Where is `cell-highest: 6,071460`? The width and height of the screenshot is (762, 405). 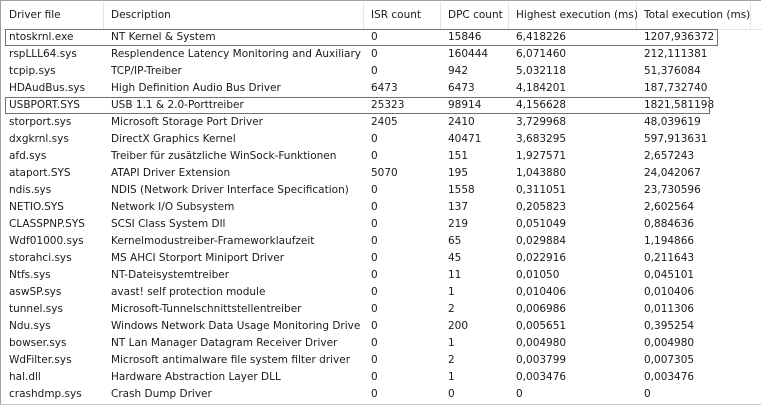
cell-highest: 6,071460 is located at coordinates (541, 54).